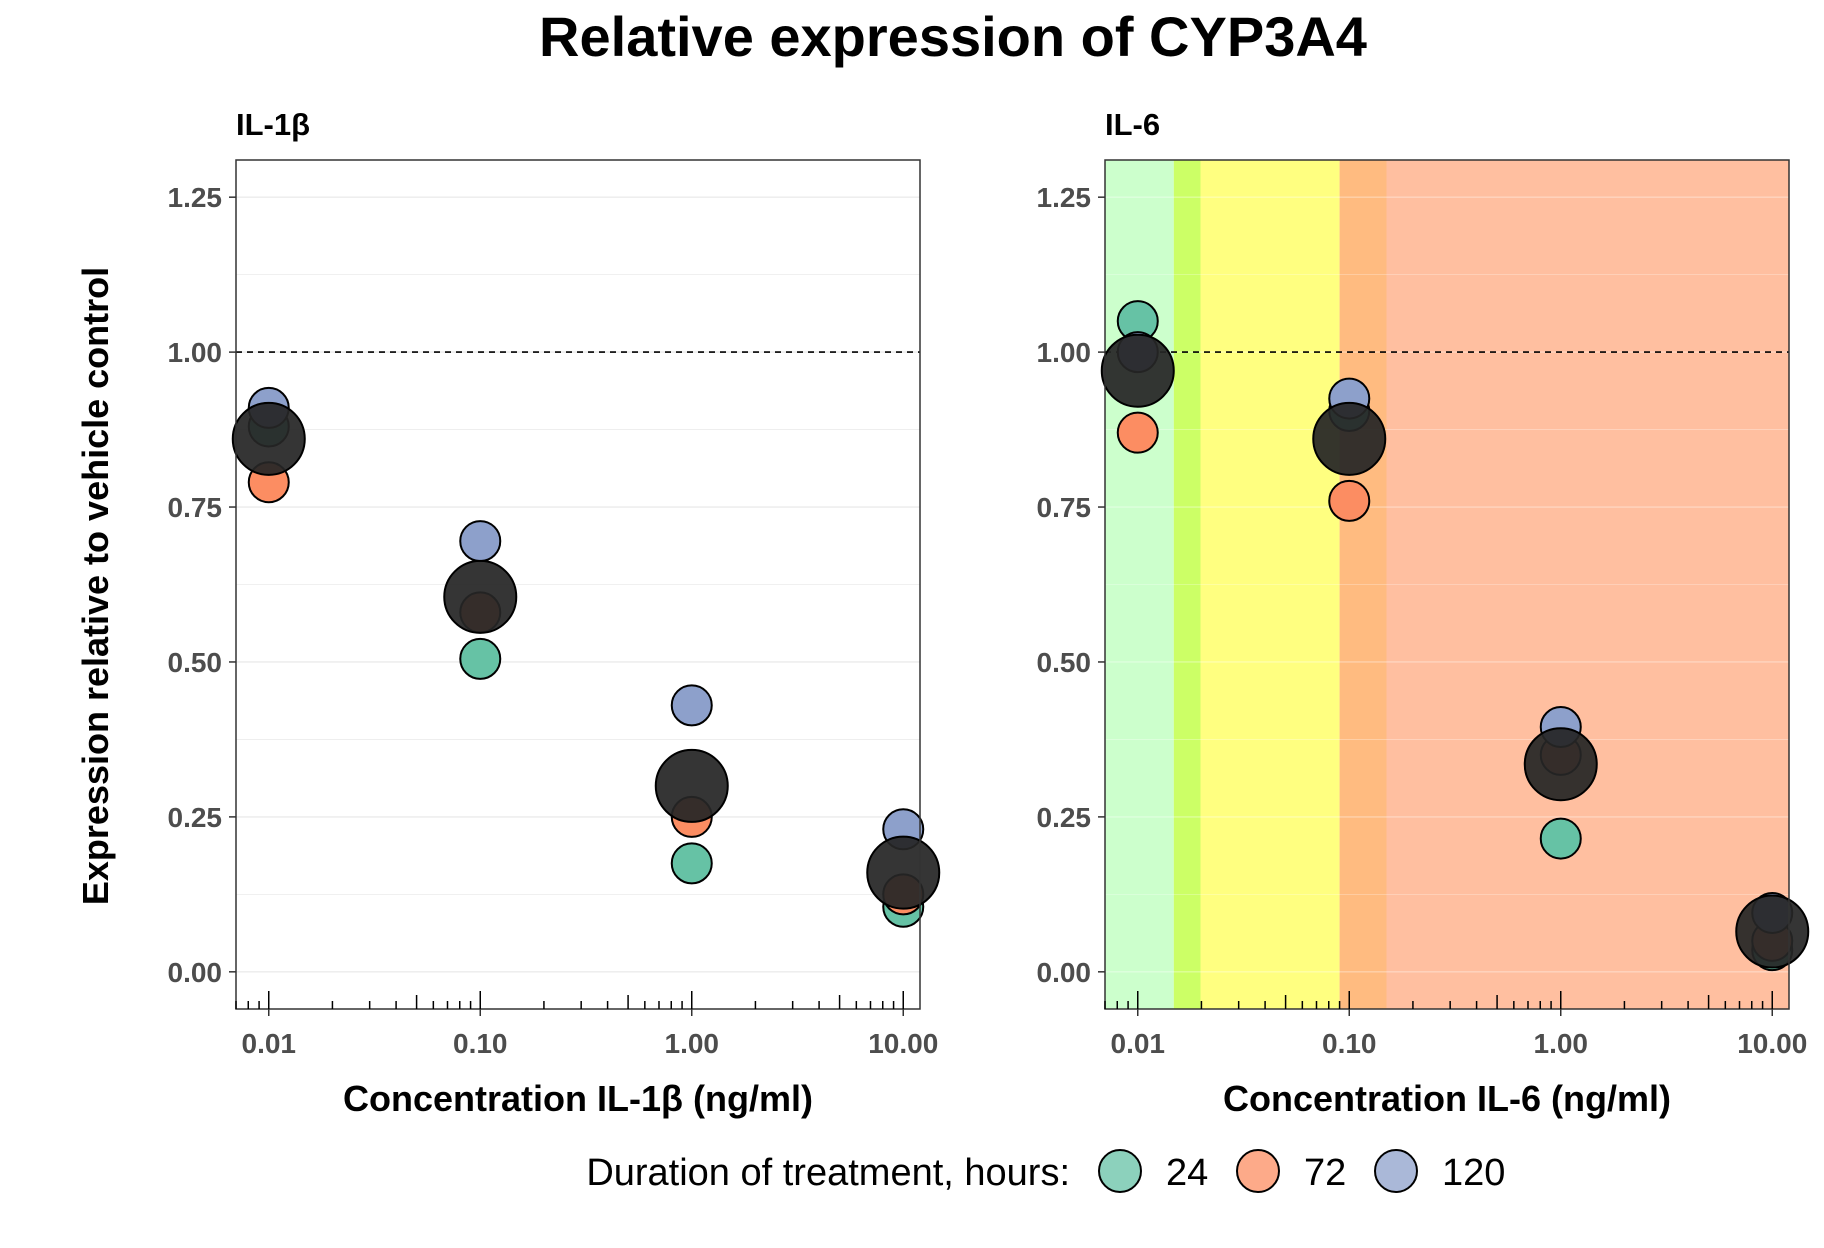 The height and width of the screenshot is (1248, 1824). I want to click on panel-1-x-axis-title: Concentration IL-1β (ng/ml), so click(578, 1098).